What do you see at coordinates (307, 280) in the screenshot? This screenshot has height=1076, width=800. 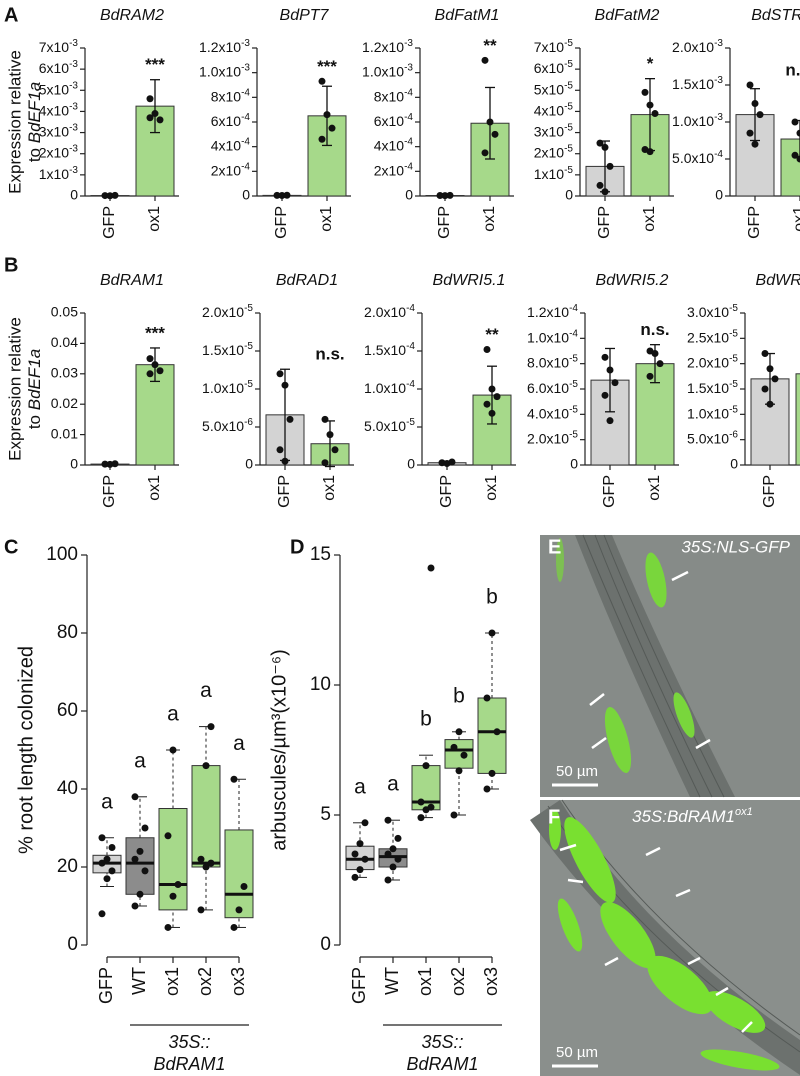 I see `chart-title: BdRAD1` at bounding box center [307, 280].